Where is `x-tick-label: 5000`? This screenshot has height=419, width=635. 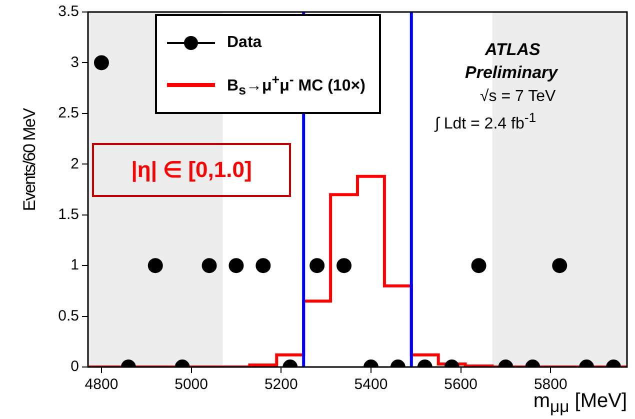 x-tick-label: 5000 is located at coordinates (191, 385).